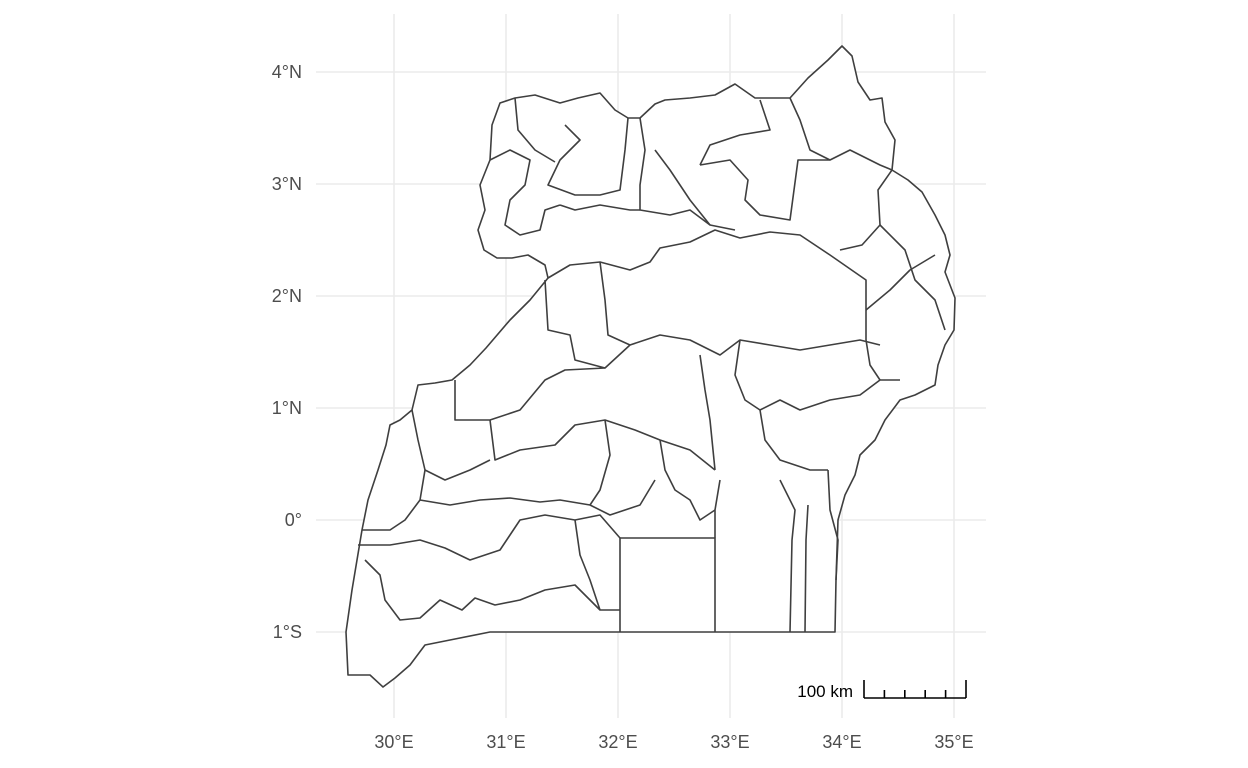  Describe the element at coordinates (287, 408) in the screenshot. I see `lat-tick-label: 1°N` at that location.